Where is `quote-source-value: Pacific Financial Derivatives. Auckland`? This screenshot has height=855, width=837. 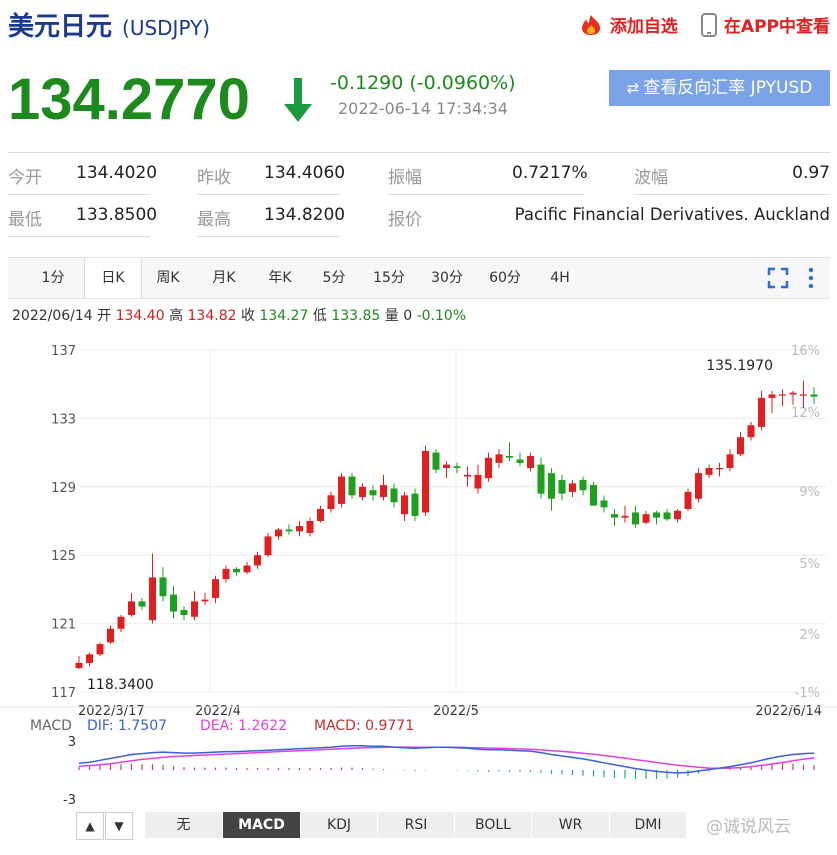 quote-source-value: Pacific Financial Derivatives. Auckland is located at coordinates (672, 214).